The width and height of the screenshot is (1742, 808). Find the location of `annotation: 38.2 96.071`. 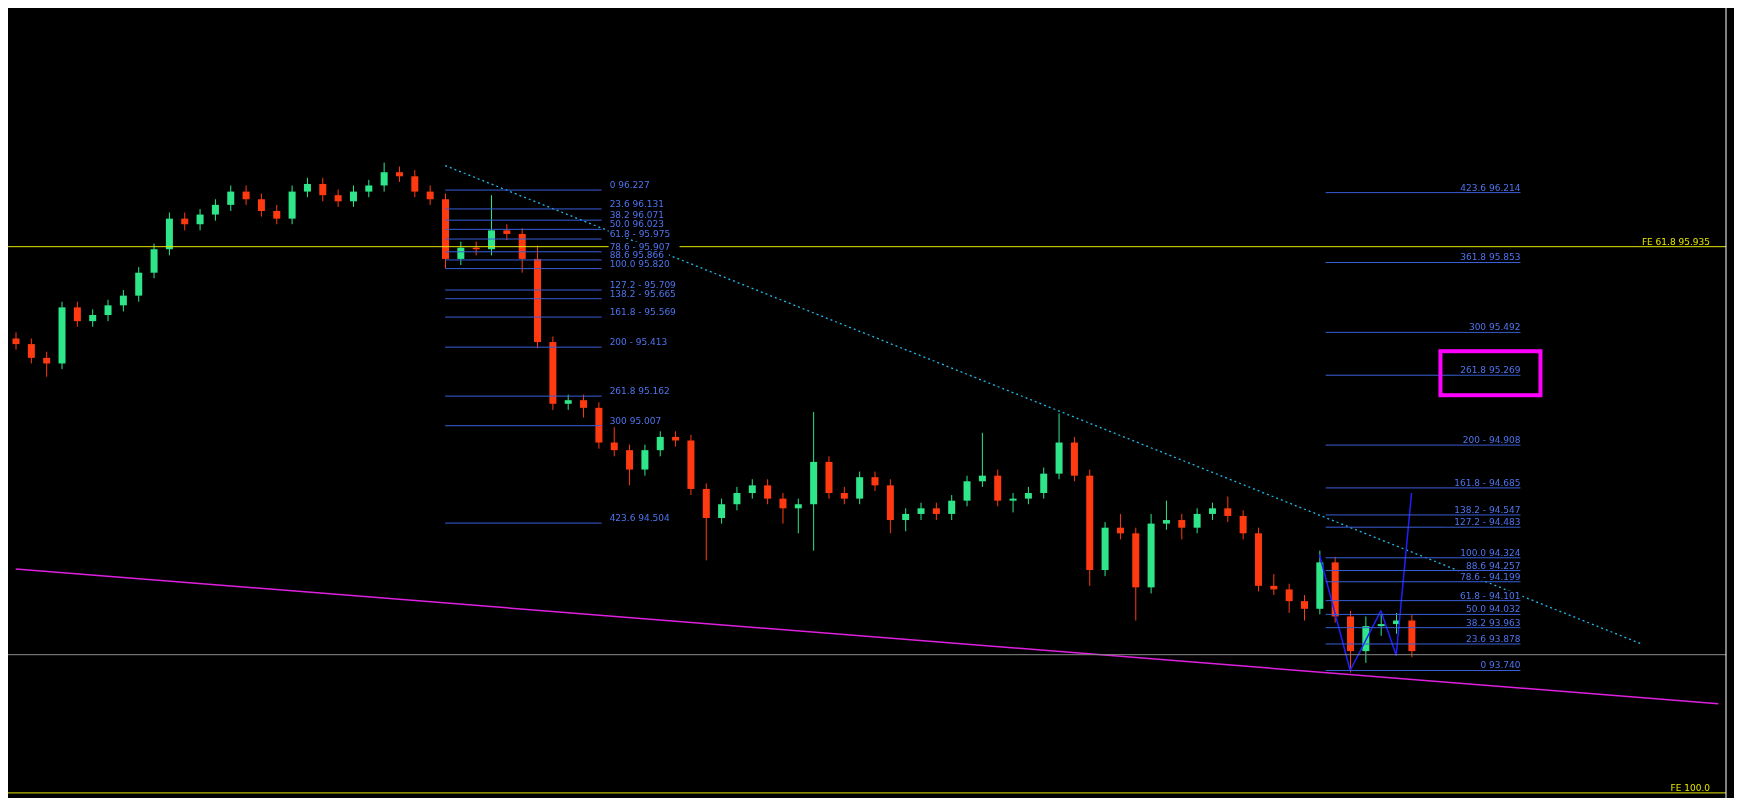

annotation: 38.2 96.071 is located at coordinates (637, 215).